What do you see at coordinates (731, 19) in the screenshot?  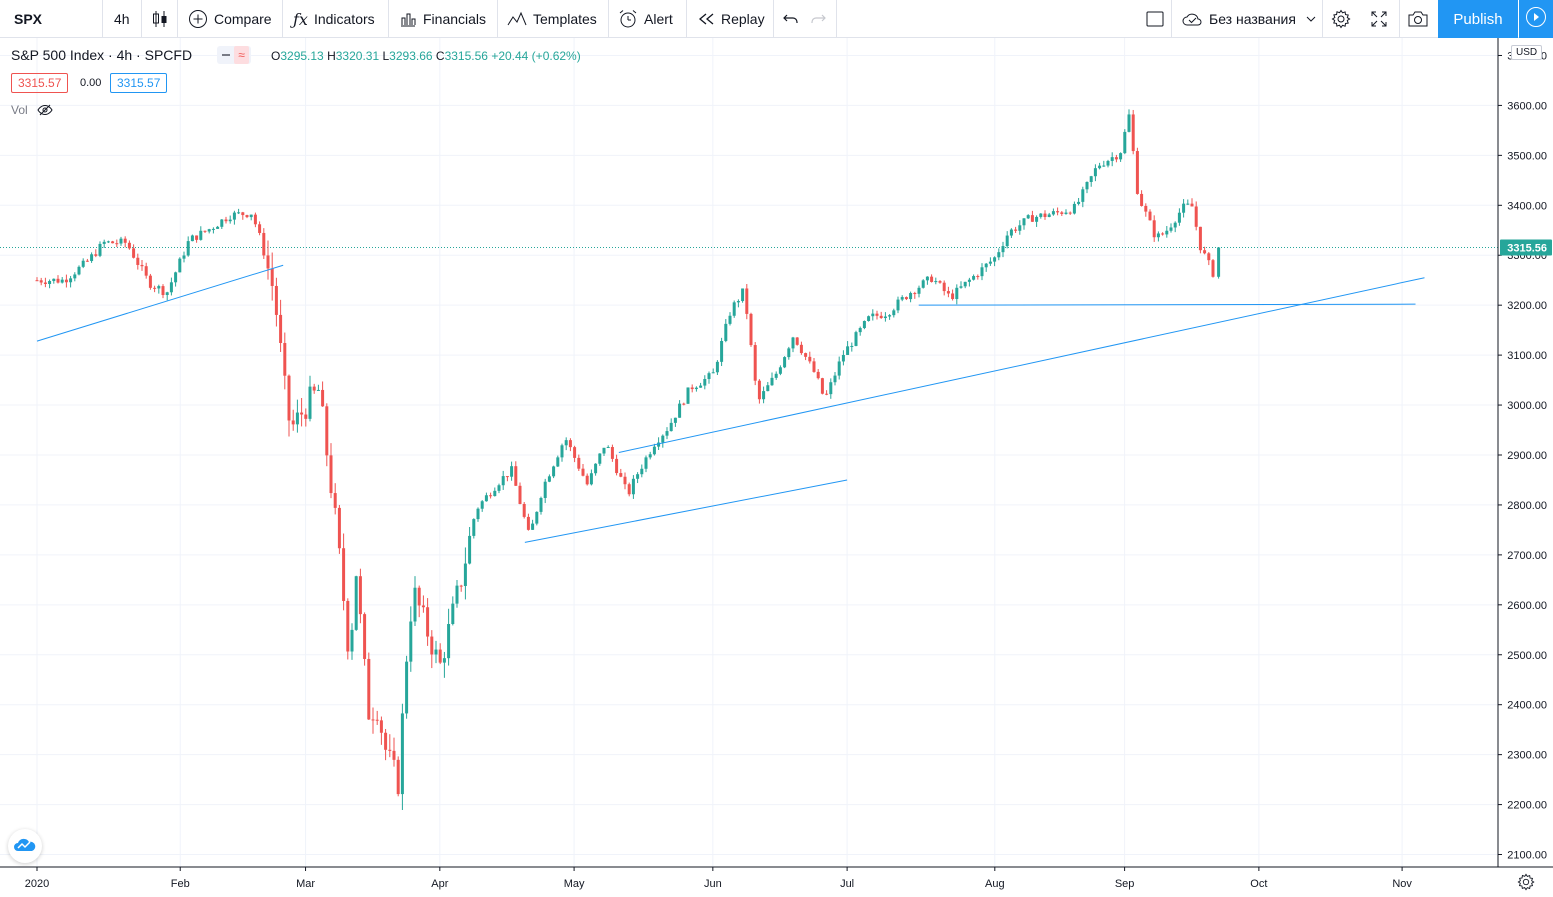 I see `replay-button: Replay` at bounding box center [731, 19].